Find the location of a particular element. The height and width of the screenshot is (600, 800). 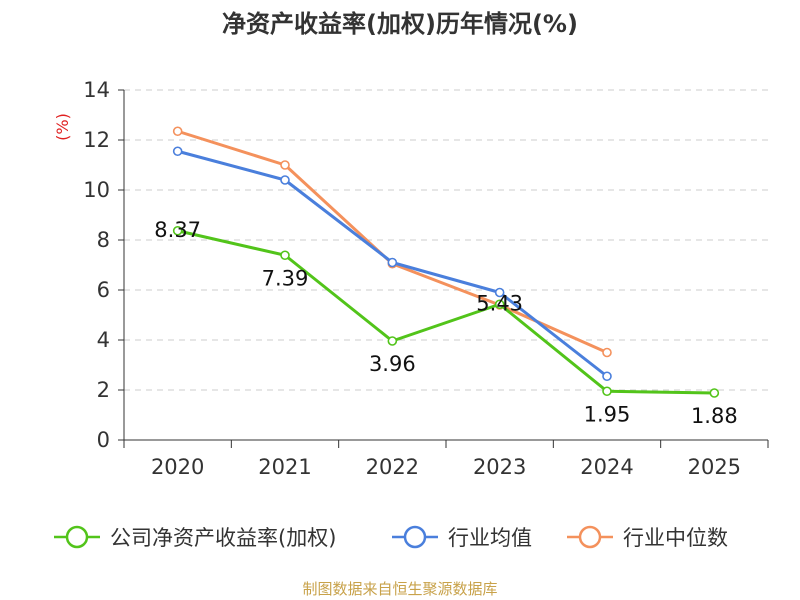

y-tick-label: 0 is located at coordinates (103, 440).